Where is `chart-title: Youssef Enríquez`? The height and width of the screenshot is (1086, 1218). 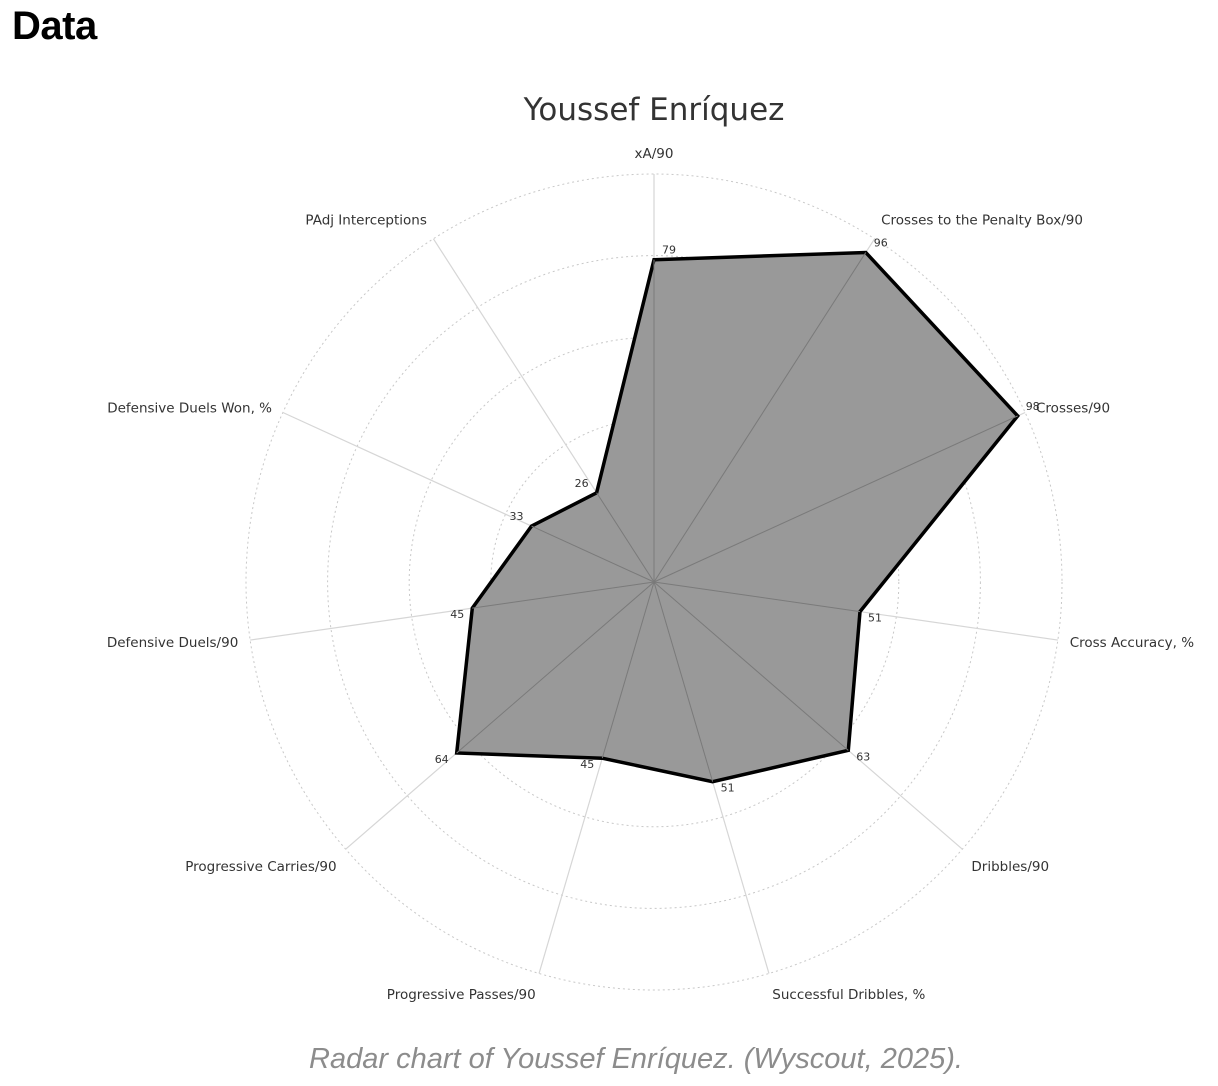 chart-title: Youssef Enríquez is located at coordinates (654, 110).